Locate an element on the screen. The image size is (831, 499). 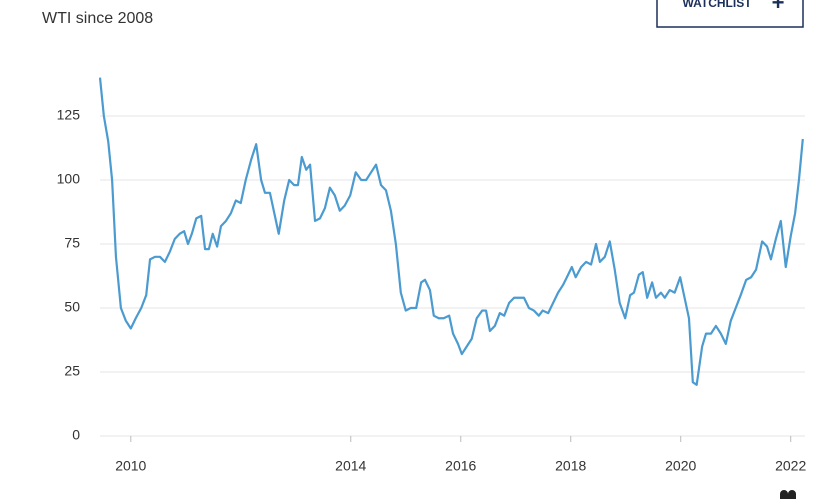
heart-icon is located at coordinates (788, 494).